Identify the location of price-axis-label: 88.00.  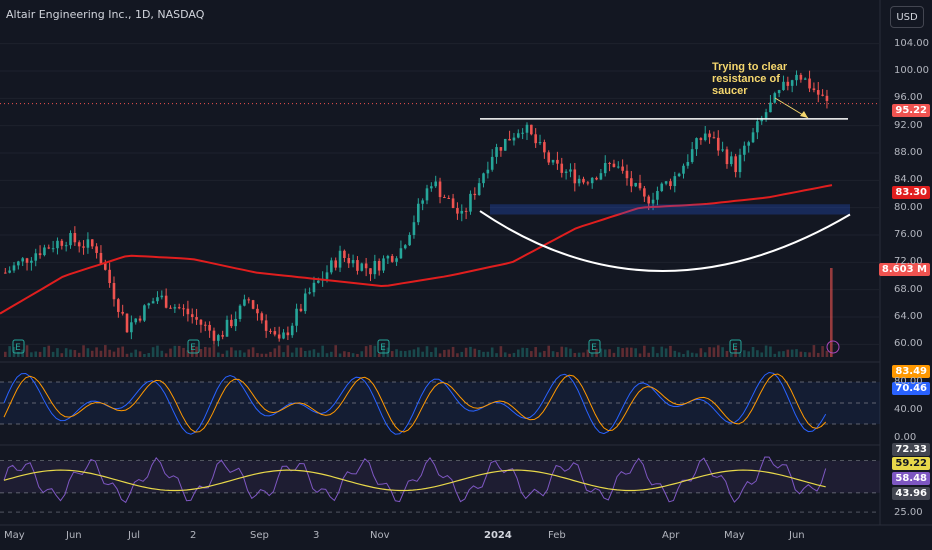
(908, 152).